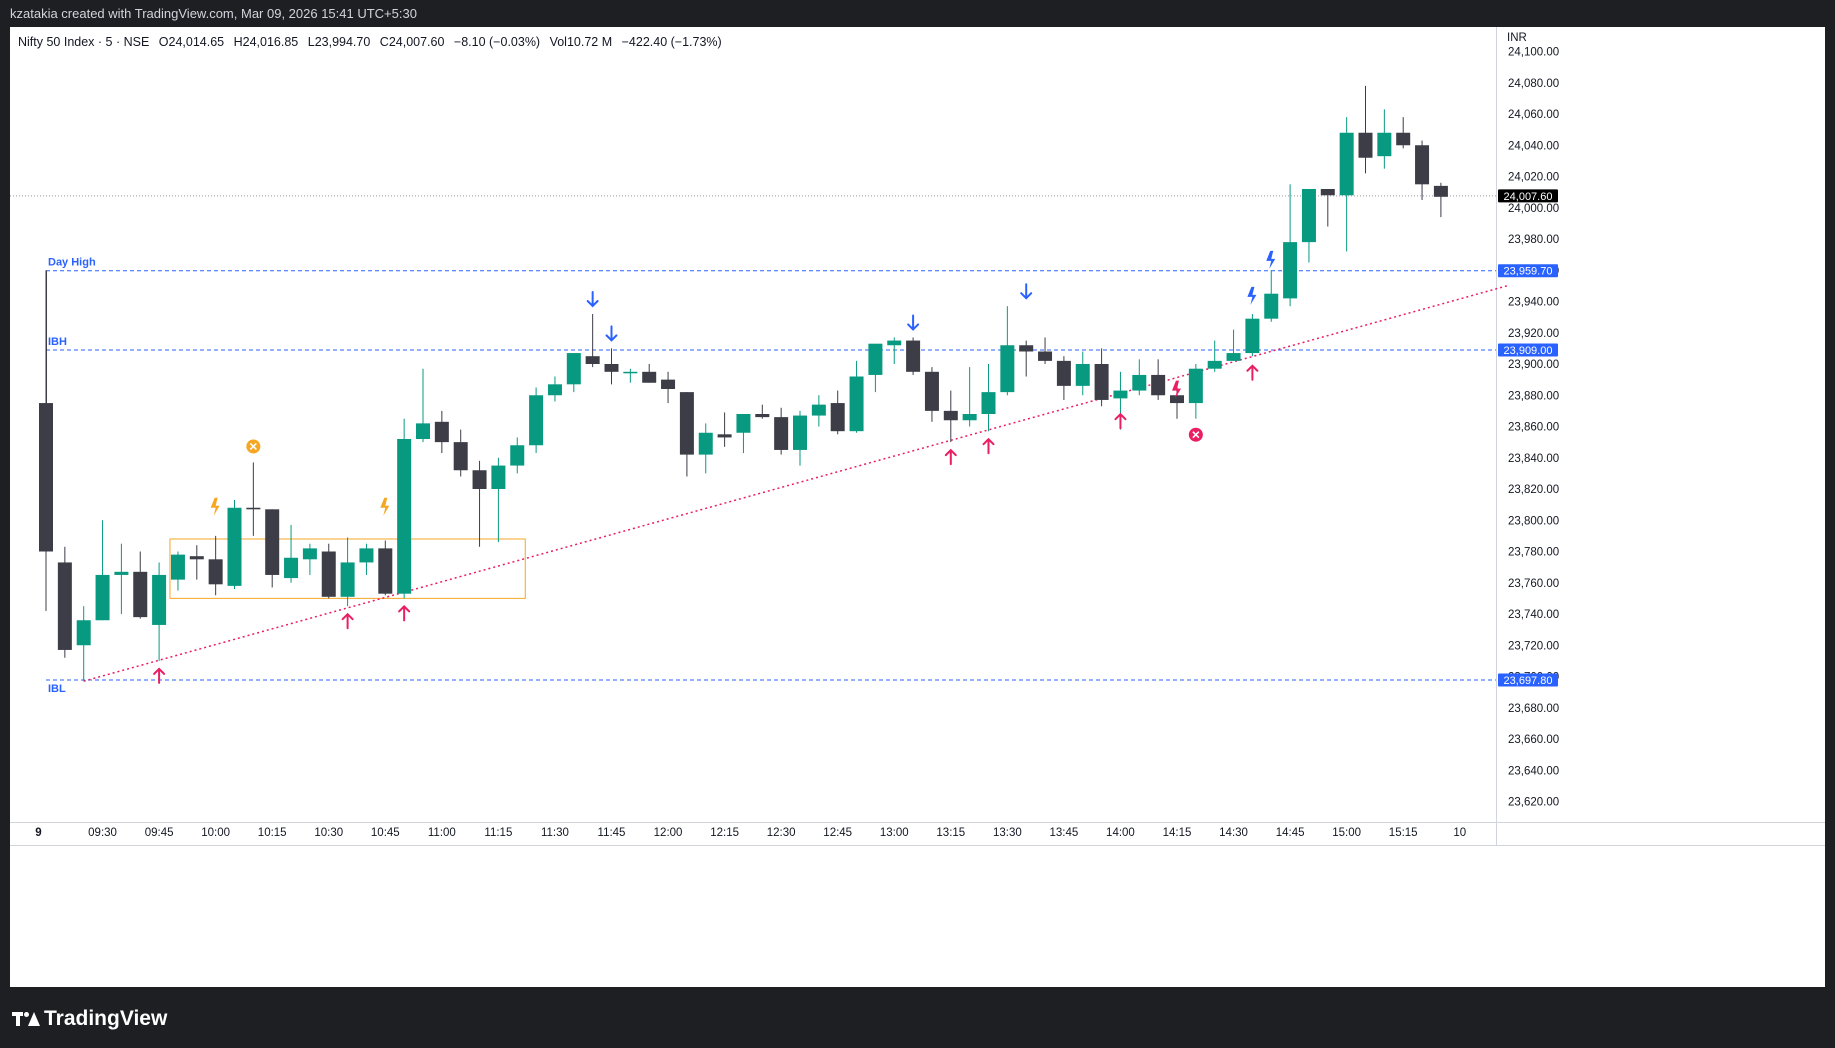 Image resolution: width=1835 pixels, height=1048 pixels. I want to click on time-tick-label: 10:00, so click(215, 833).